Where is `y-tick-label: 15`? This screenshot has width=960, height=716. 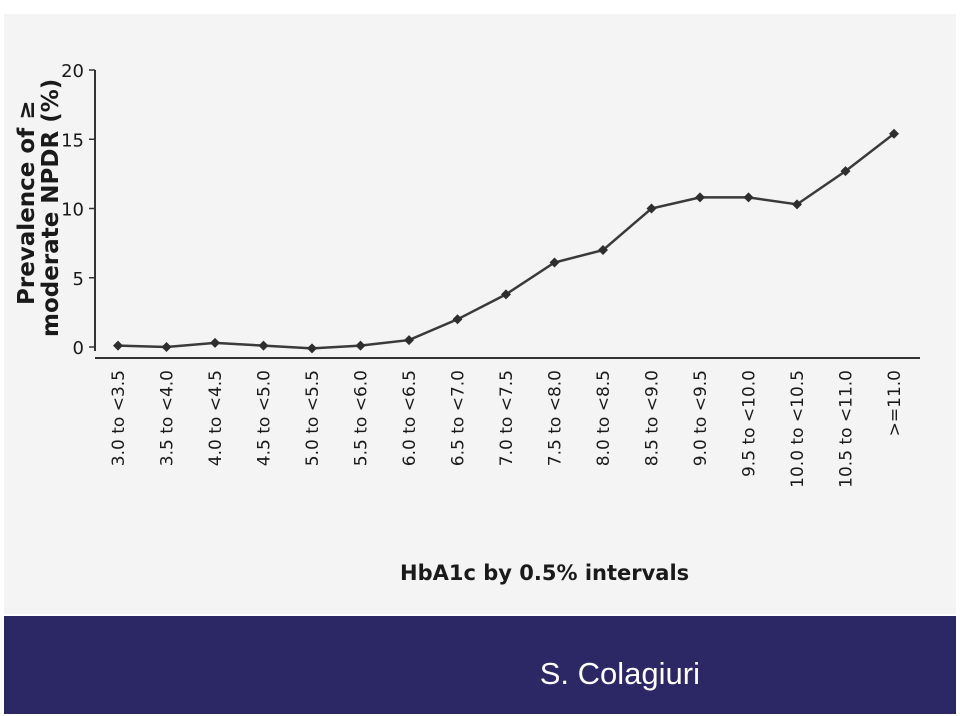
y-tick-label: 15 is located at coordinates (72, 140).